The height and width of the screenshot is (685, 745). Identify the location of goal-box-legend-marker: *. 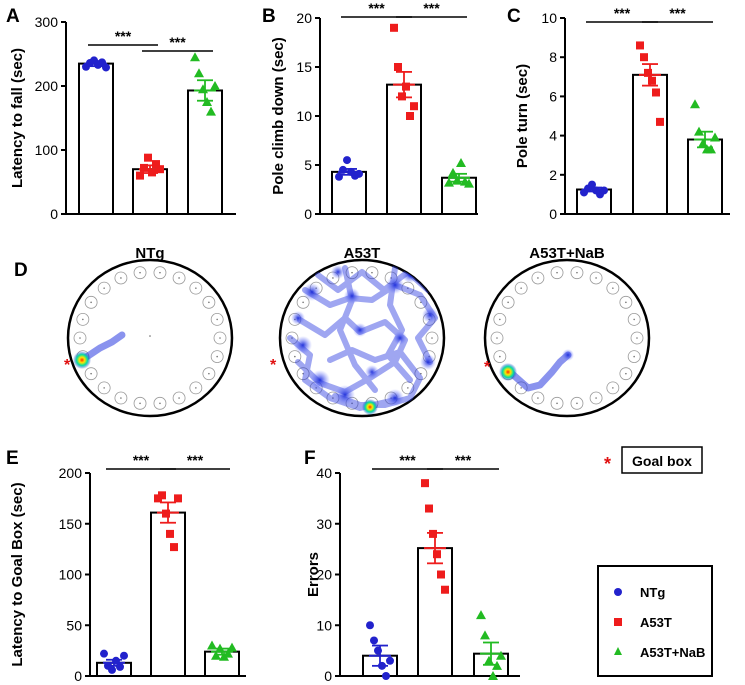
(607, 464).